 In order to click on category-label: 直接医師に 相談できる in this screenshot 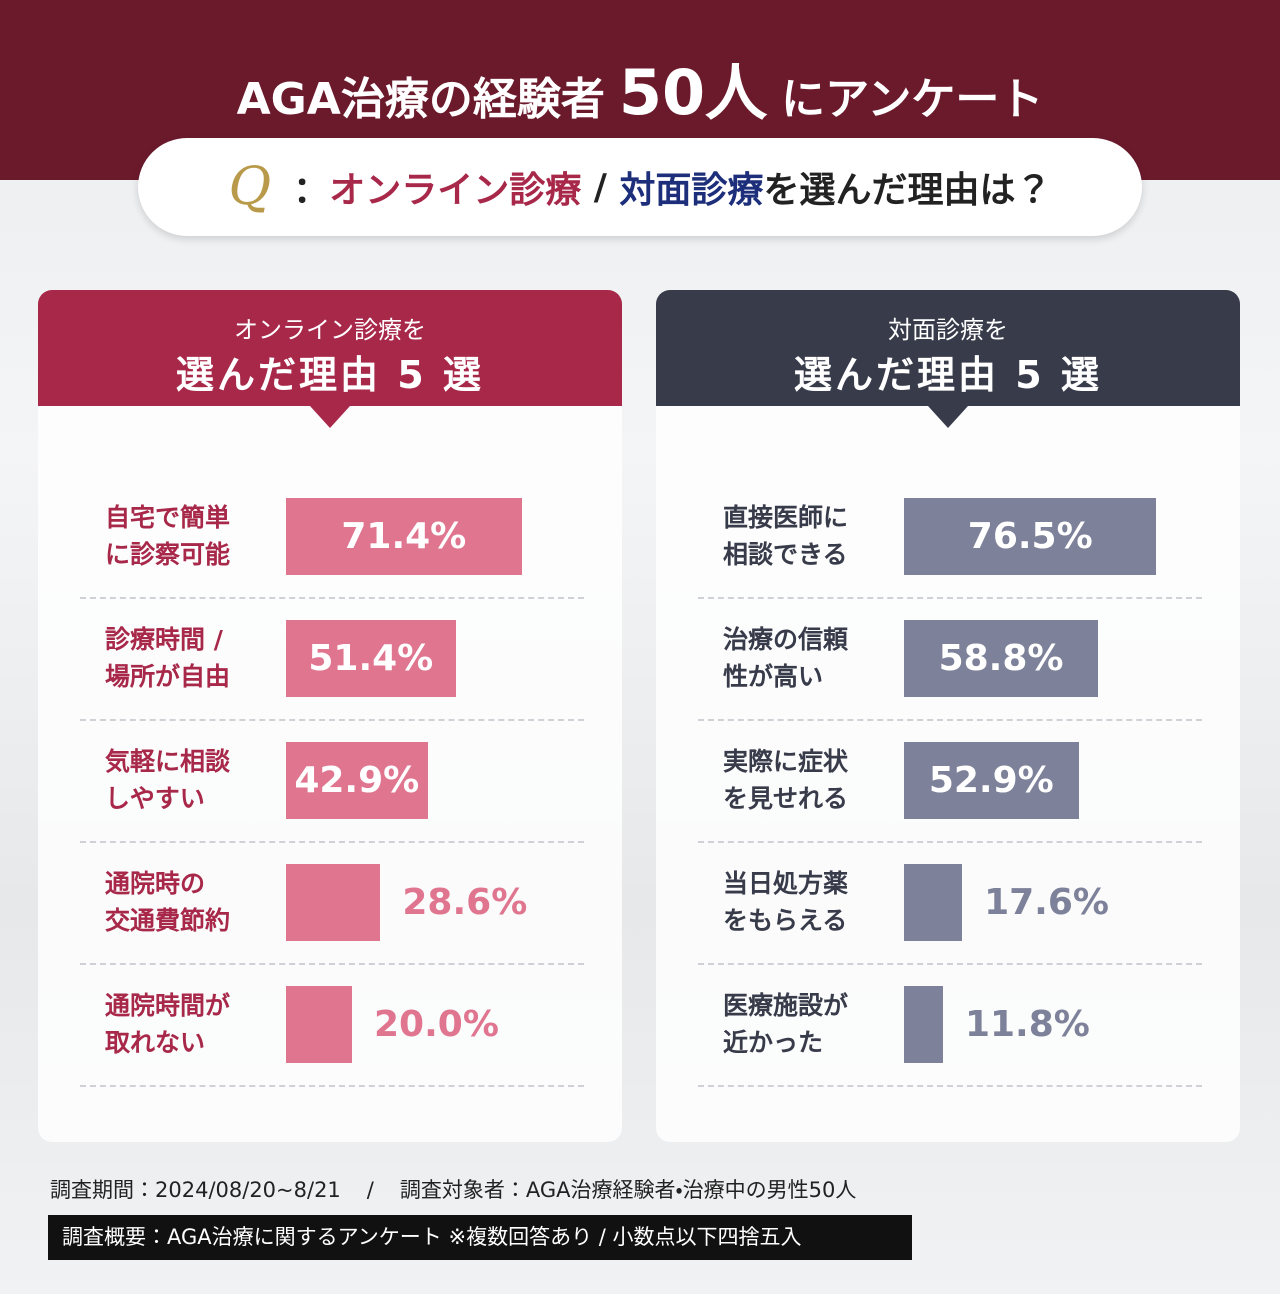, I will do `click(786, 536)`.